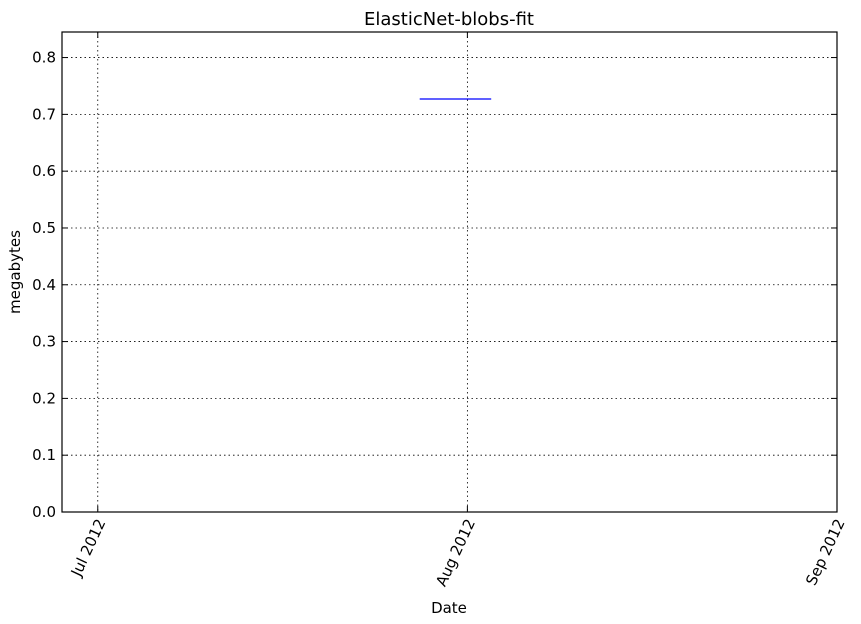  Describe the element at coordinates (44, 398) in the screenshot. I see `y-tick-label: 0.2` at that location.